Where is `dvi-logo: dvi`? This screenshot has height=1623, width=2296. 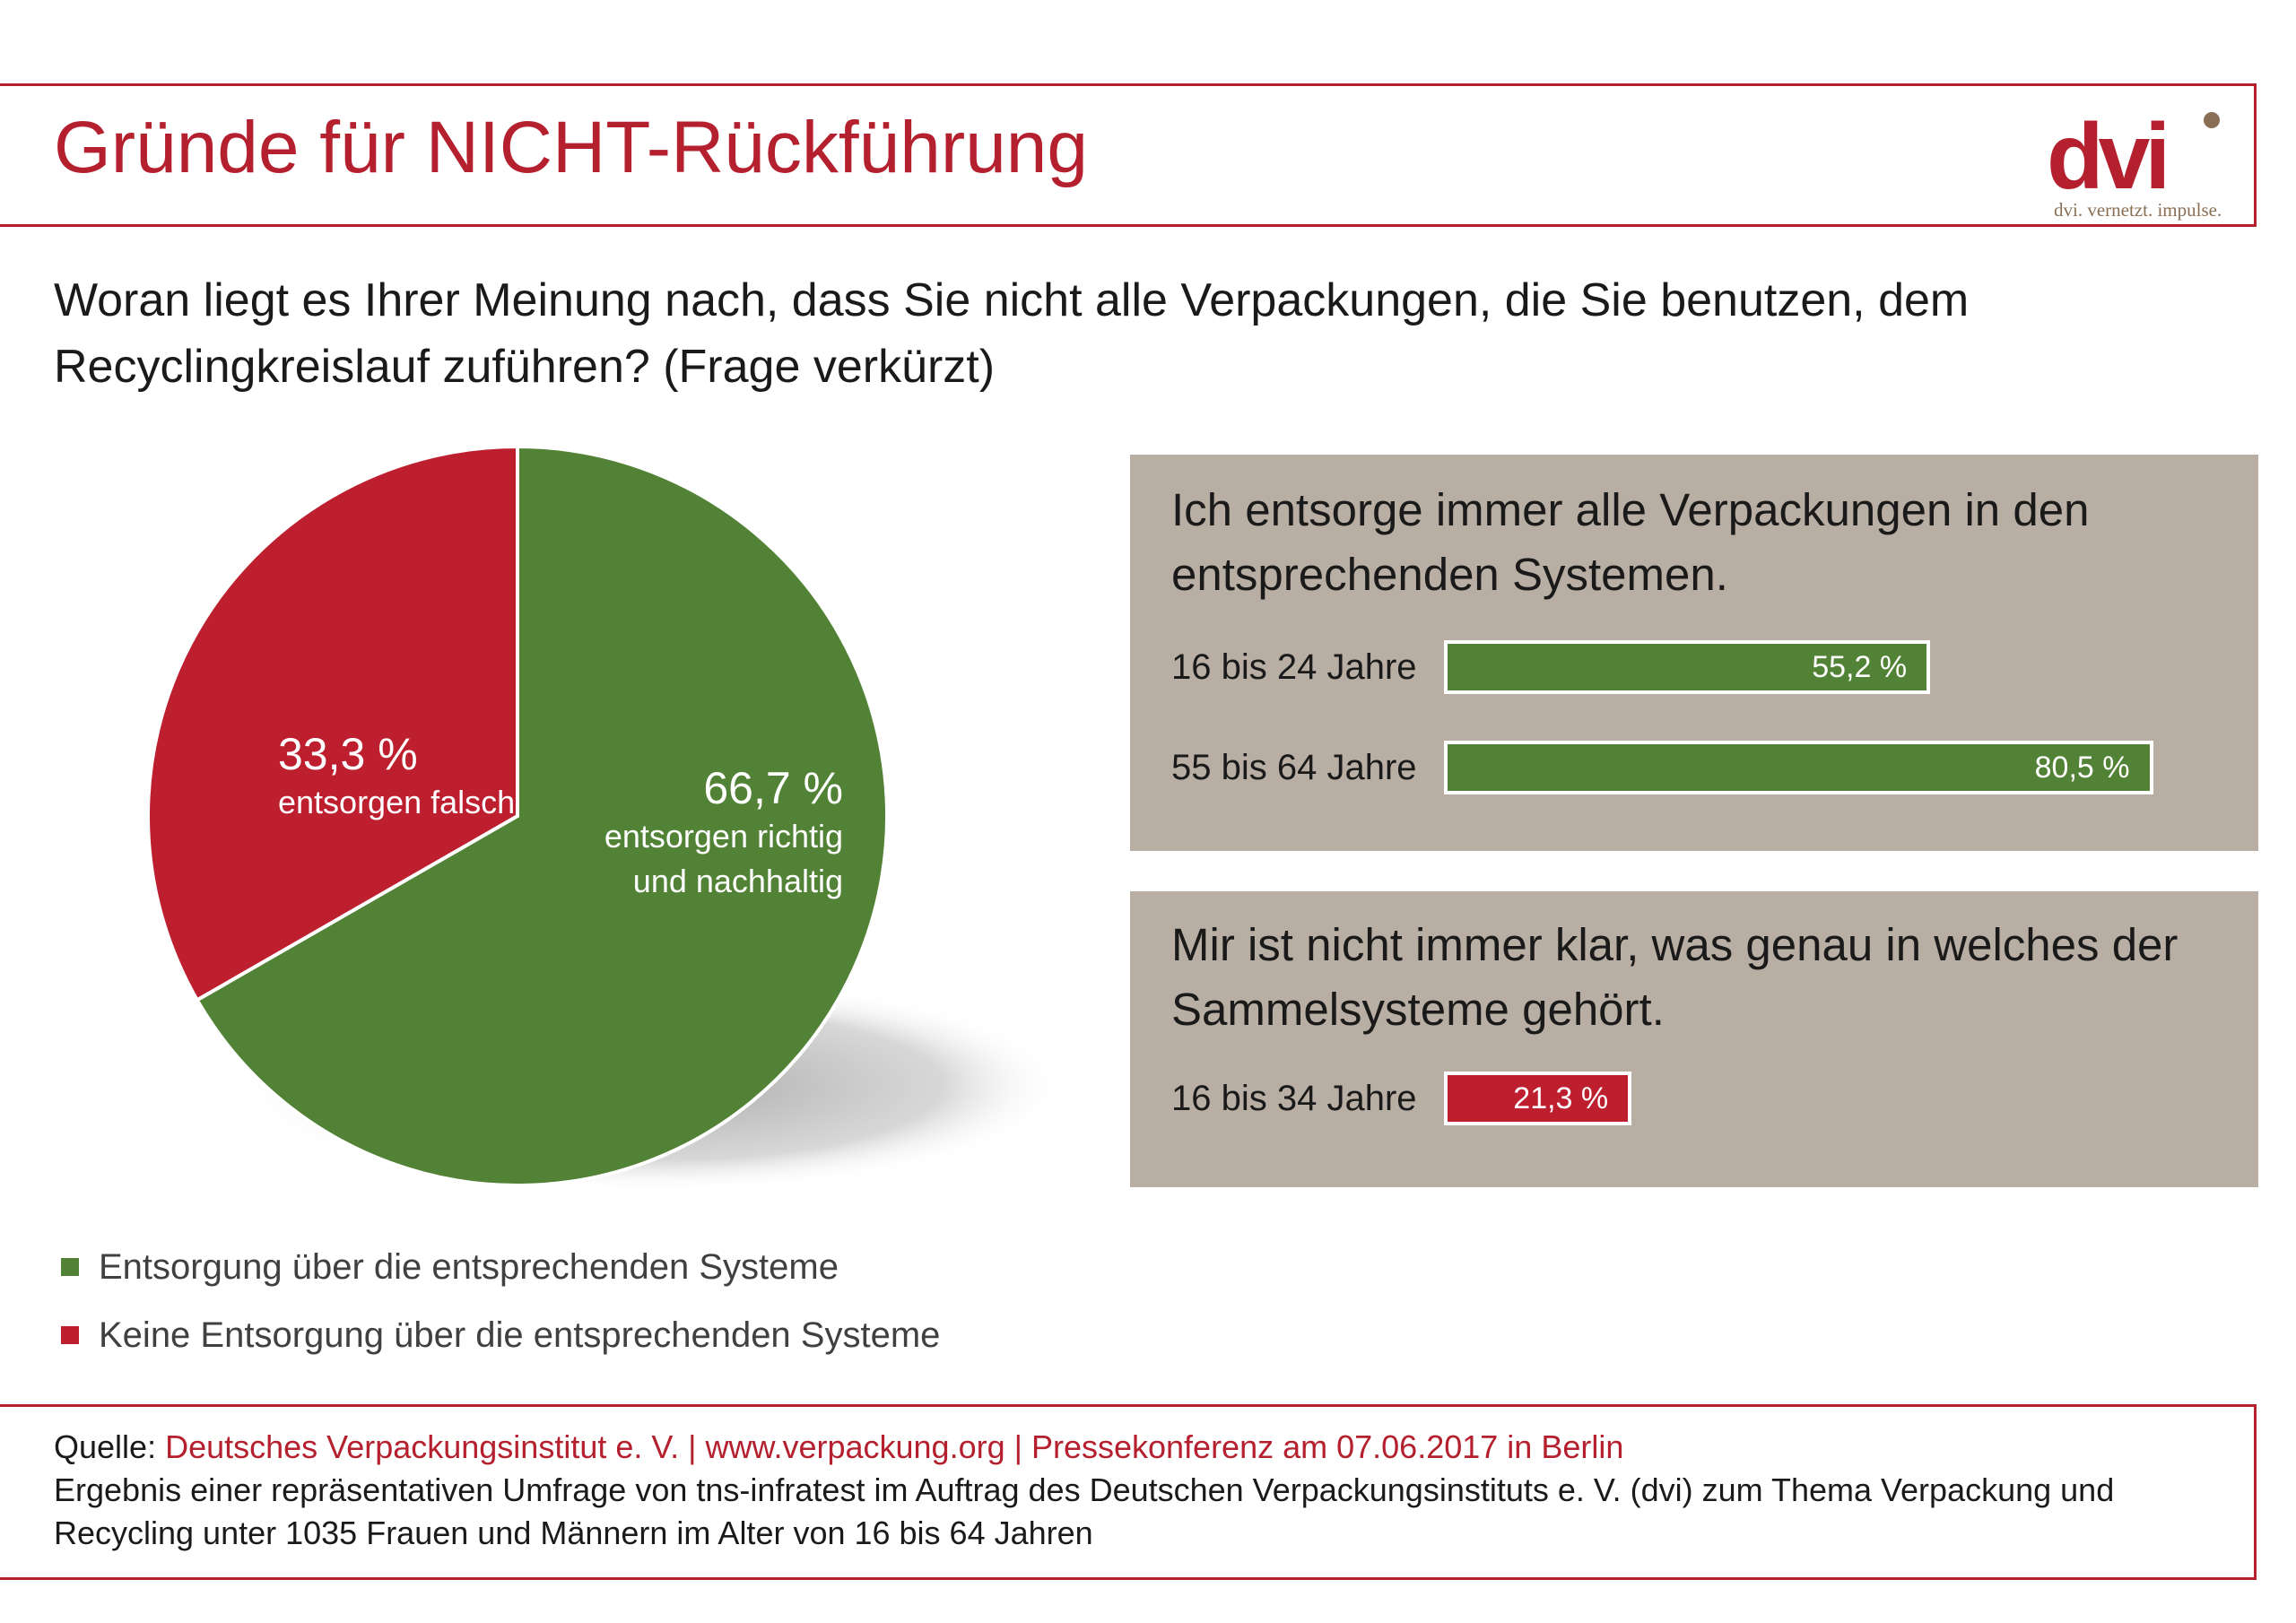
dvi-logo: dvi is located at coordinates (2133, 157).